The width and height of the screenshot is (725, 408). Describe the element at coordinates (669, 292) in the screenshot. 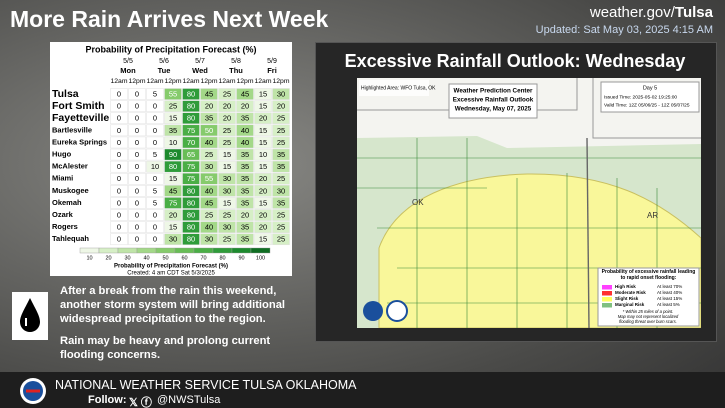

I see `legend-text: At least 40%` at that location.